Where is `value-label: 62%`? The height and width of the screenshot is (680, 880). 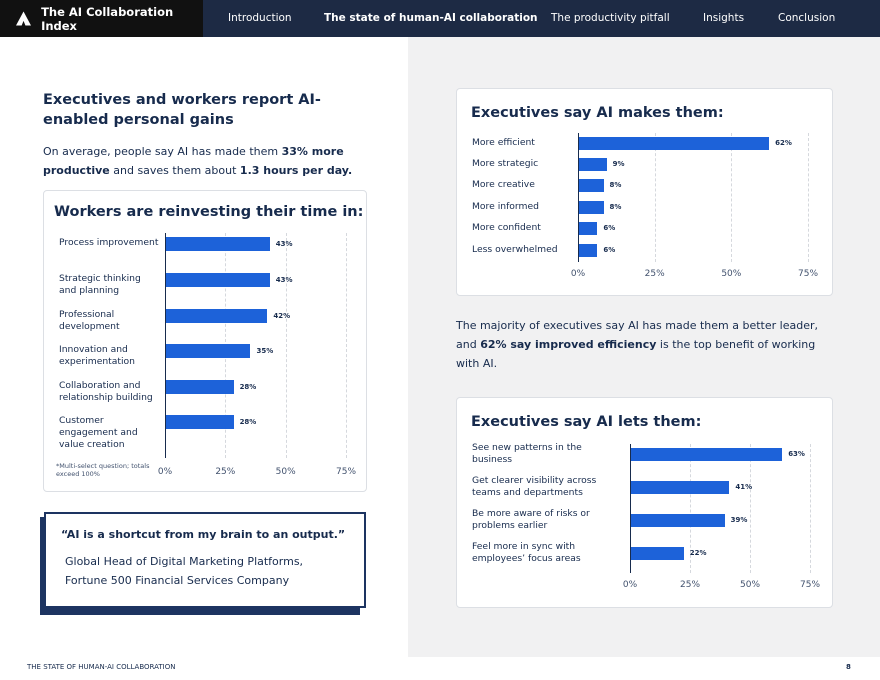 value-label: 62% is located at coordinates (783, 143).